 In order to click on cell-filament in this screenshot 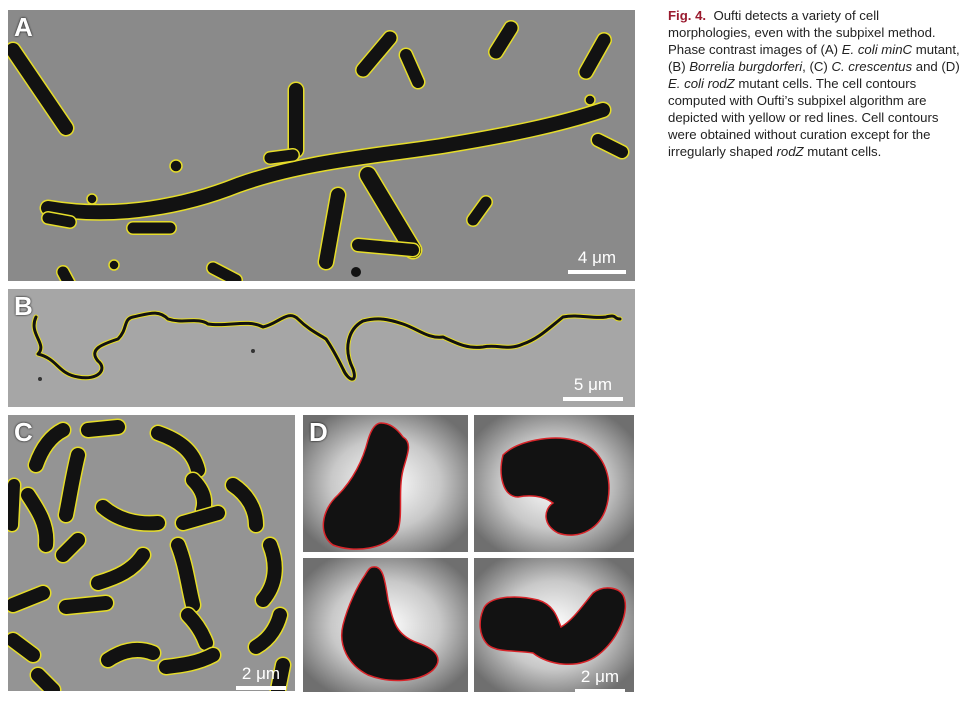, I will do `click(325, 161)`.